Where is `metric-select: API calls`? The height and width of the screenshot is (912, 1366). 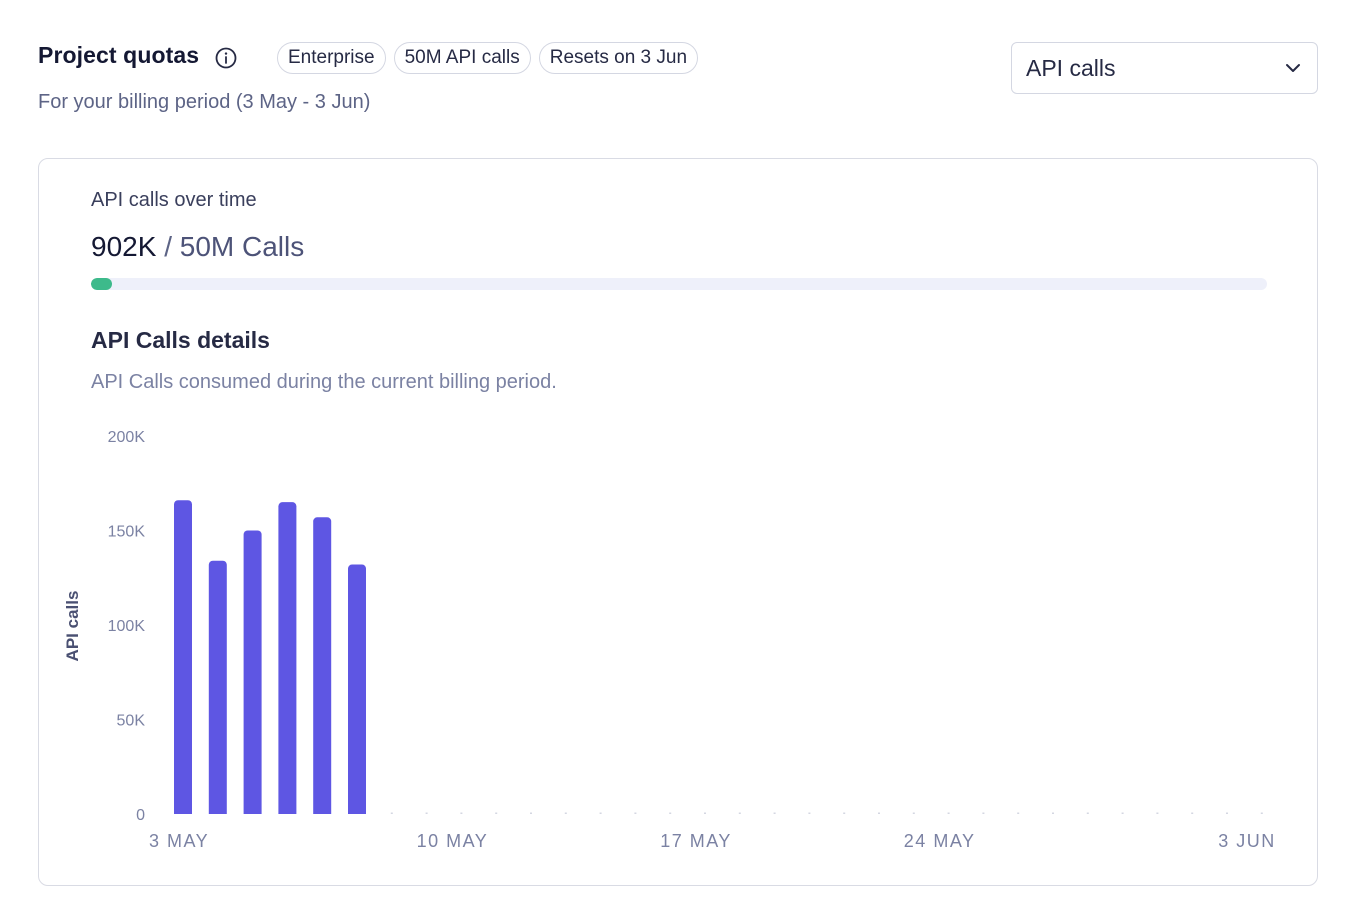
metric-select: API calls is located at coordinates (1164, 68).